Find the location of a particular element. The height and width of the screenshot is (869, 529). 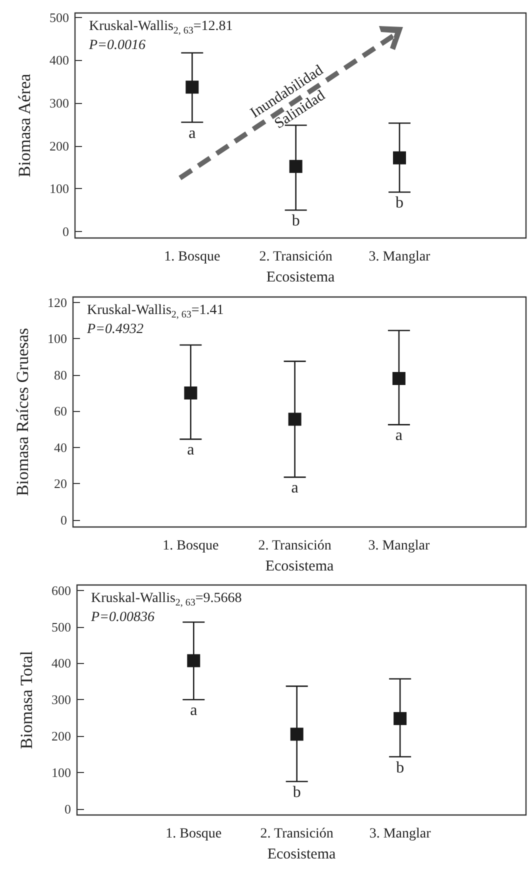

y-tick-label: 60 is located at coordinates (60, 411).